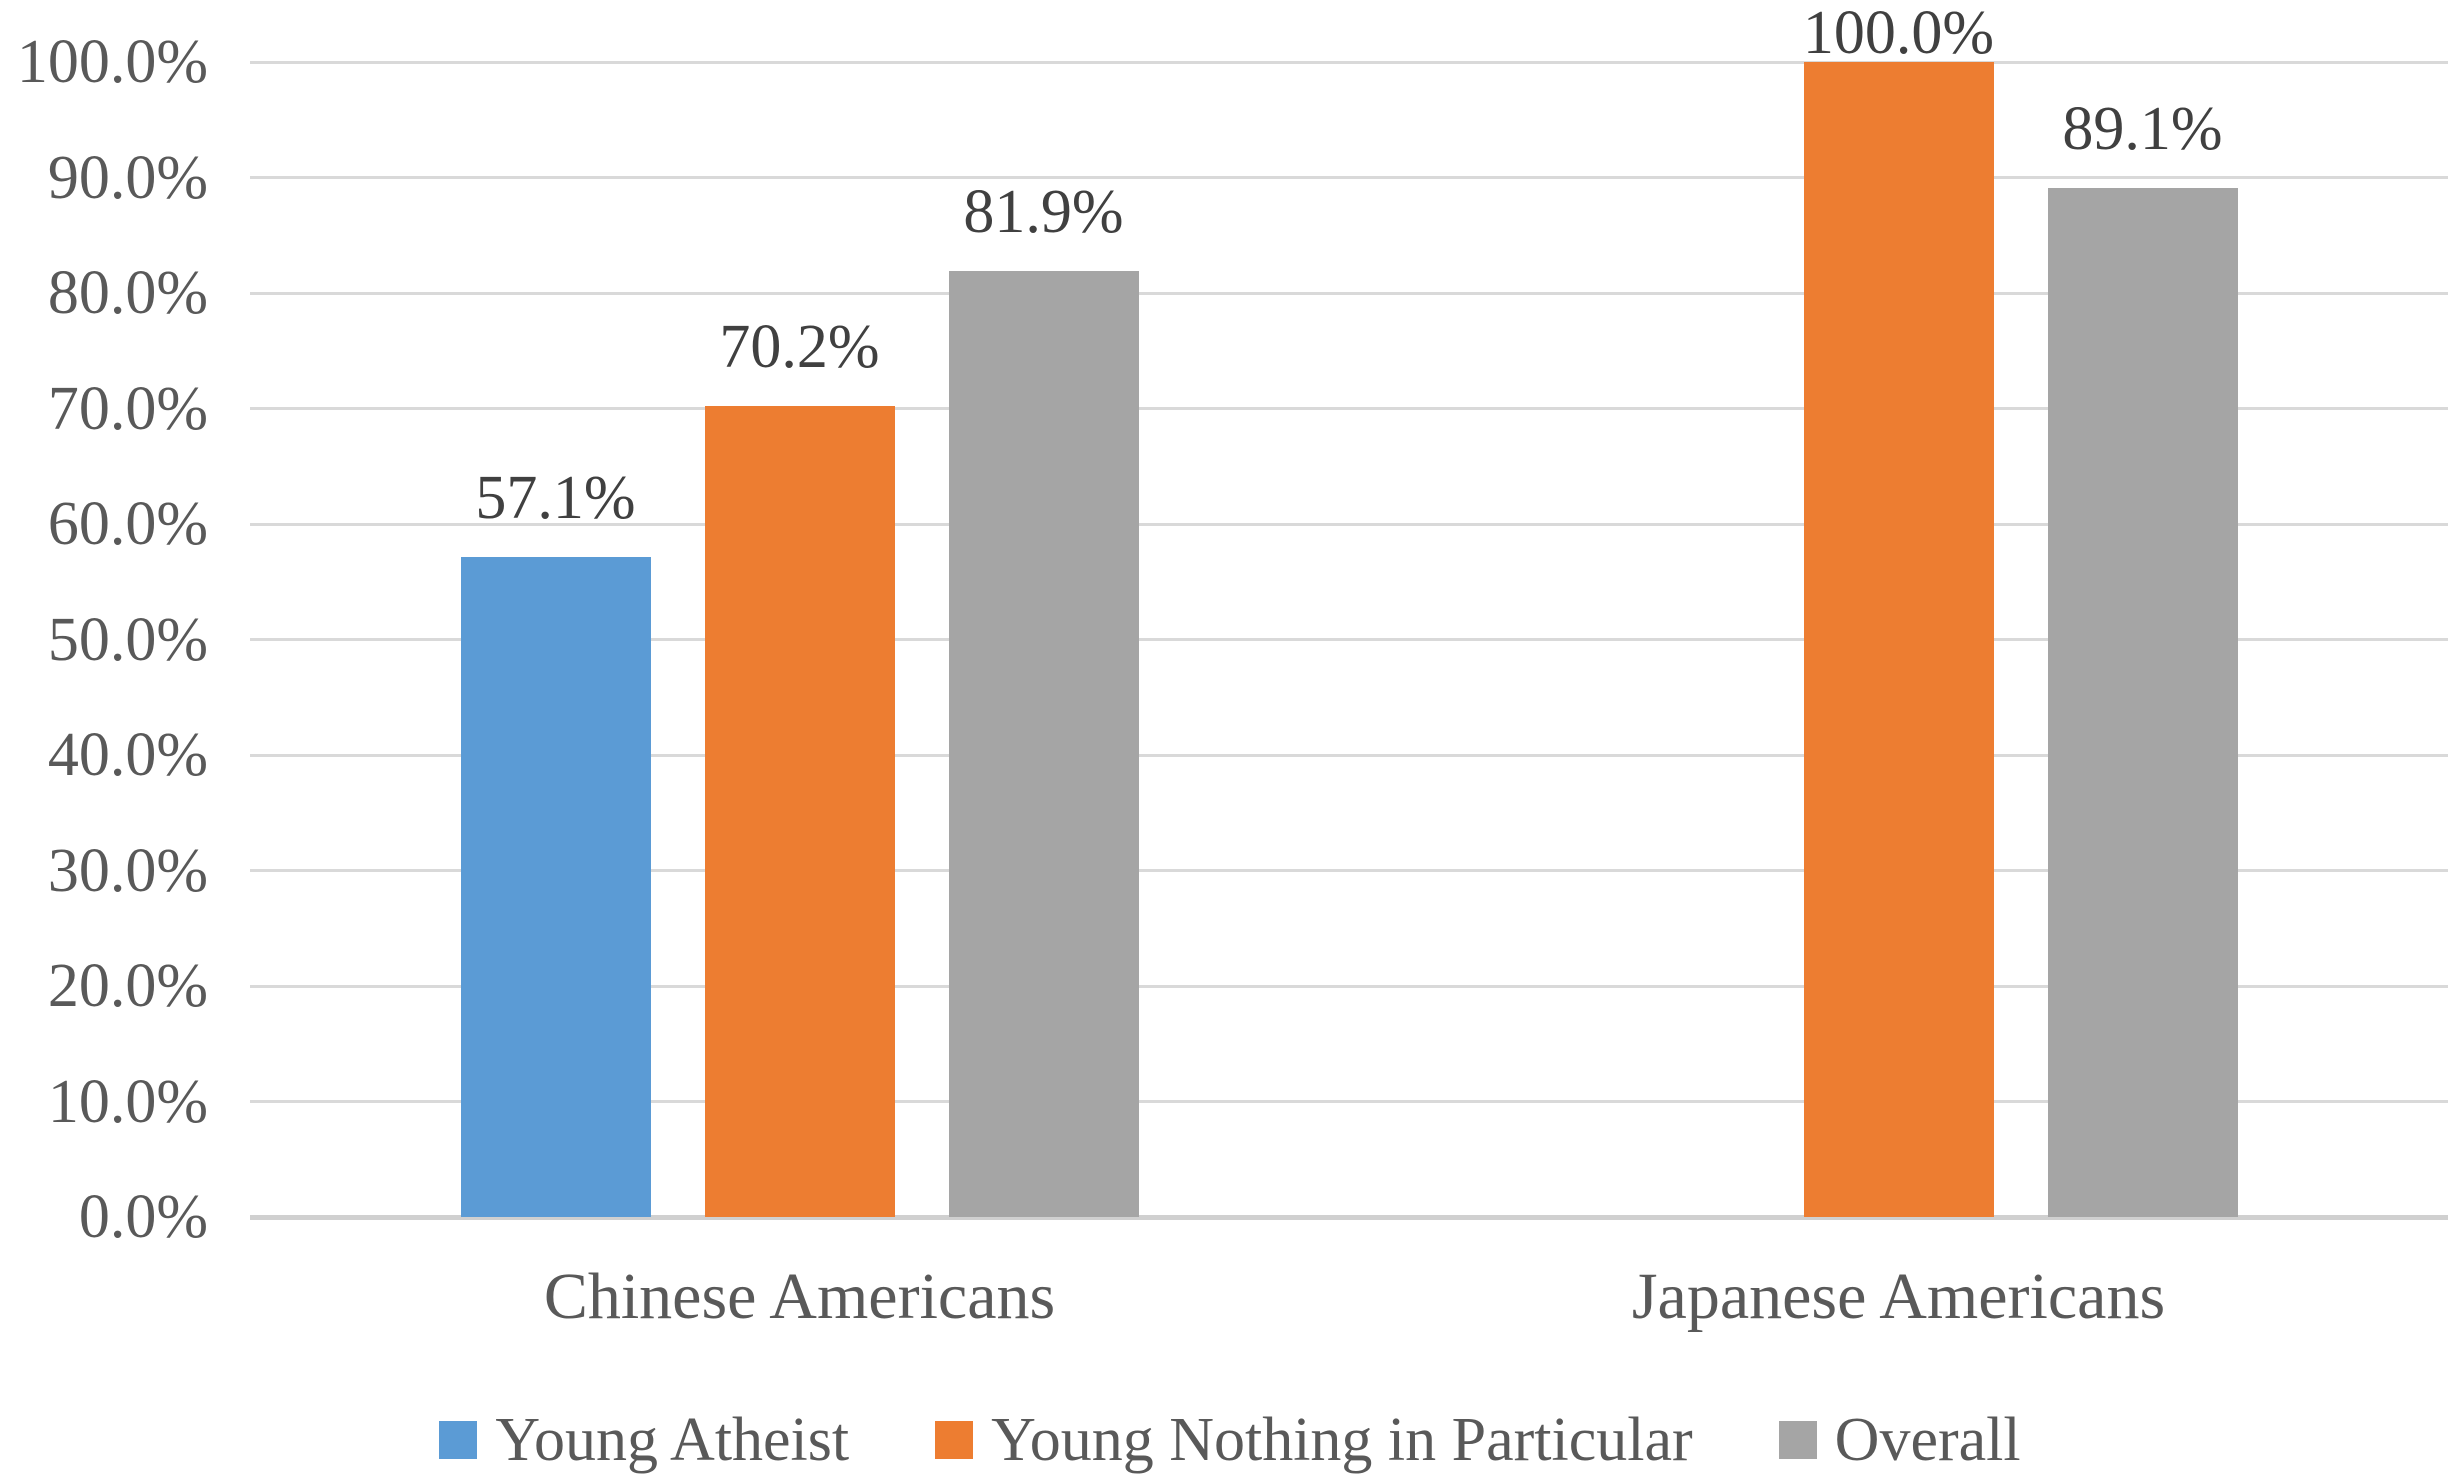 The image size is (2460, 1476). What do you see at coordinates (555, 498) in the screenshot?
I see `data-label-young-atheist-chinese-americans: 57.1%` at bounding box center [555, 498].